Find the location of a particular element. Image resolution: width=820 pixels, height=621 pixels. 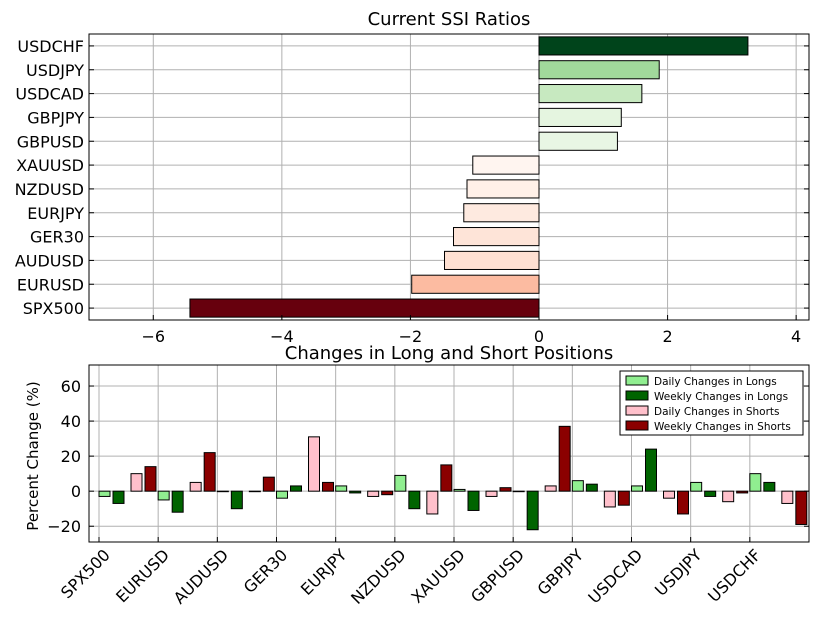

chart1-category-label: USDCAD is located at coordinates (49, 94).